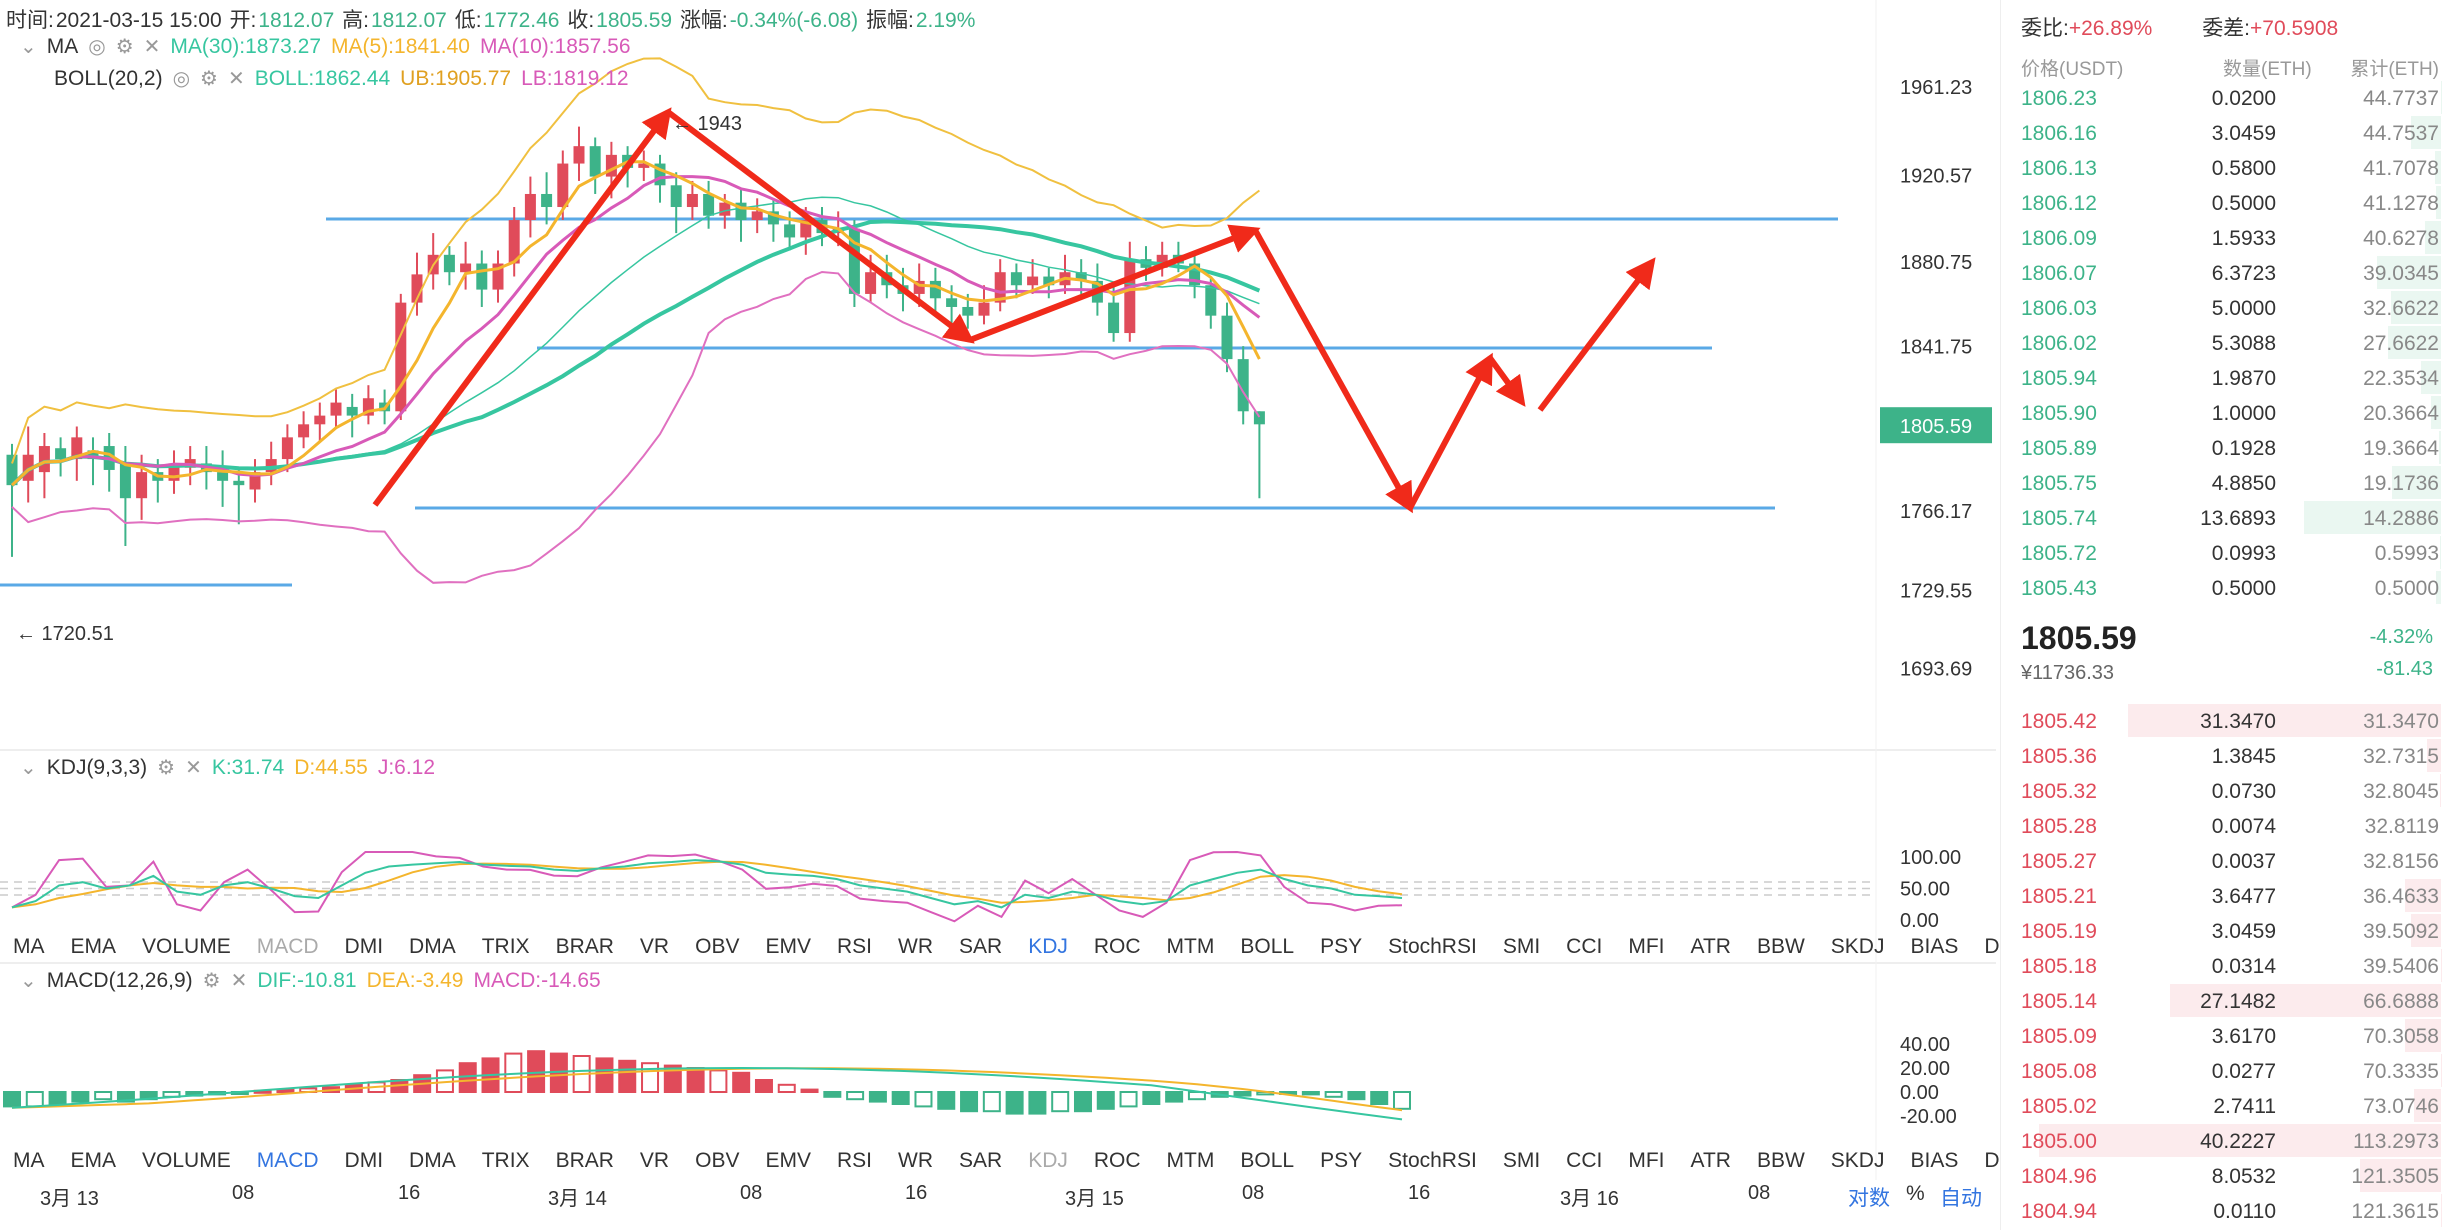  Describe the element at coordinates (2230, 97) in the screenshot. I see `orderbook-upper-row: 1806.23 0.0200 44.7737` at that location.